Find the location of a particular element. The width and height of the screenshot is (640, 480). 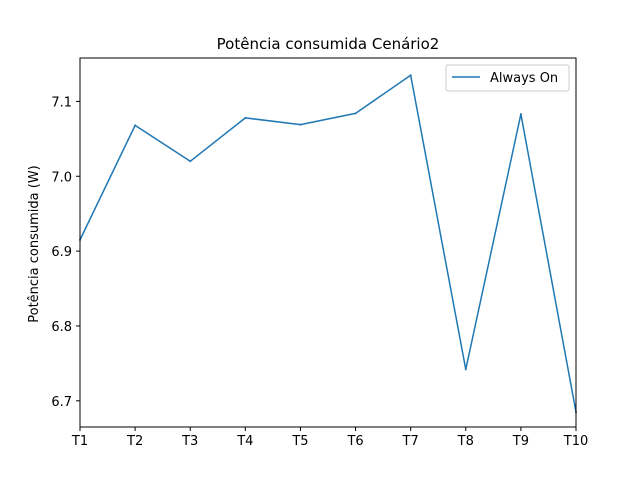

x-tick-label: T6 is located at coordinates (354, 441).